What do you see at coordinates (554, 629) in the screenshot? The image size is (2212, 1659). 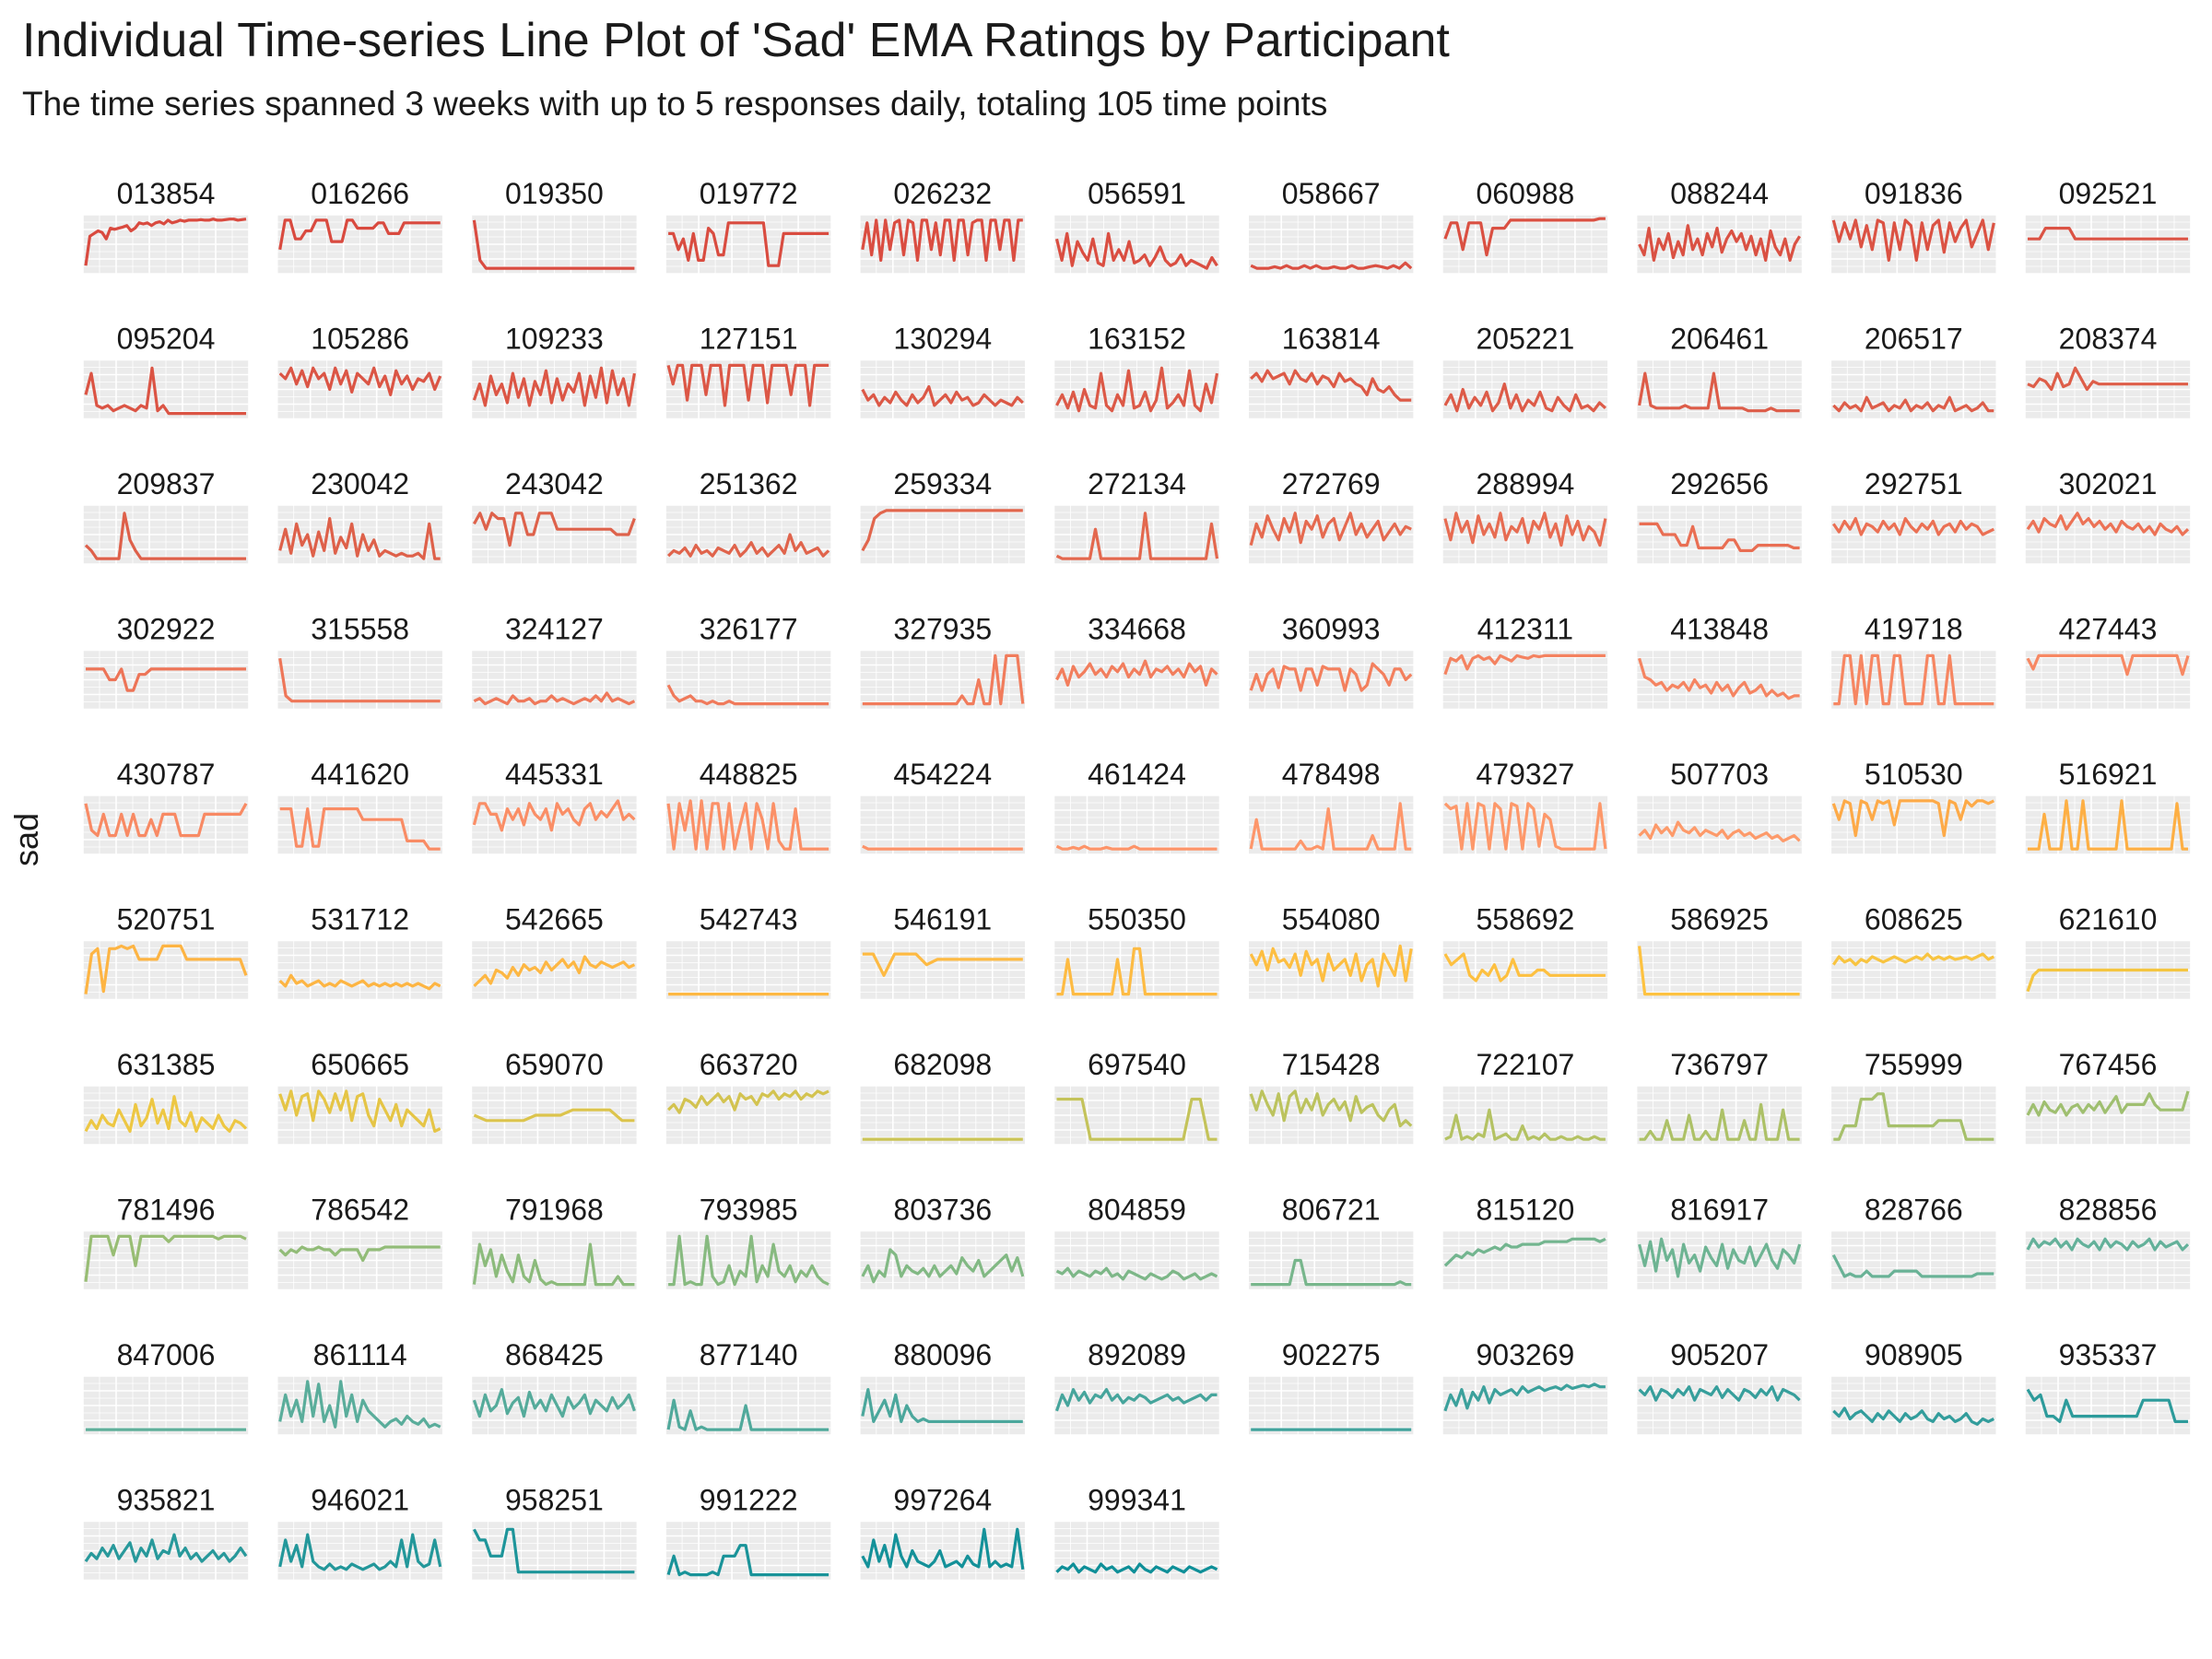 I see `facet-label: 324127` at bounding box center [554, 629].